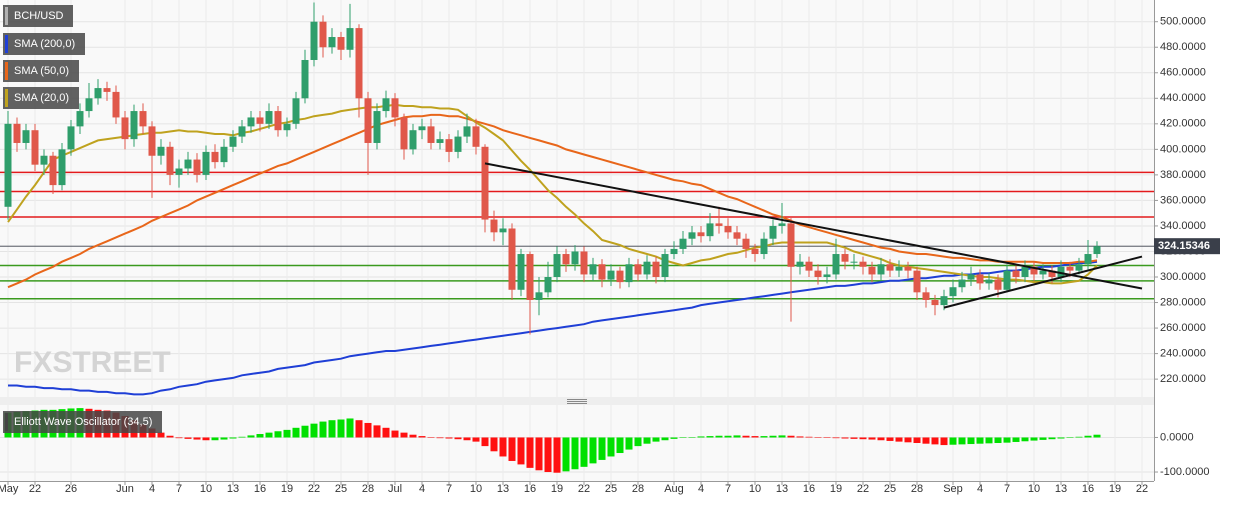  I want to click on last-price-label: 324.15346, so click(1184, 246).